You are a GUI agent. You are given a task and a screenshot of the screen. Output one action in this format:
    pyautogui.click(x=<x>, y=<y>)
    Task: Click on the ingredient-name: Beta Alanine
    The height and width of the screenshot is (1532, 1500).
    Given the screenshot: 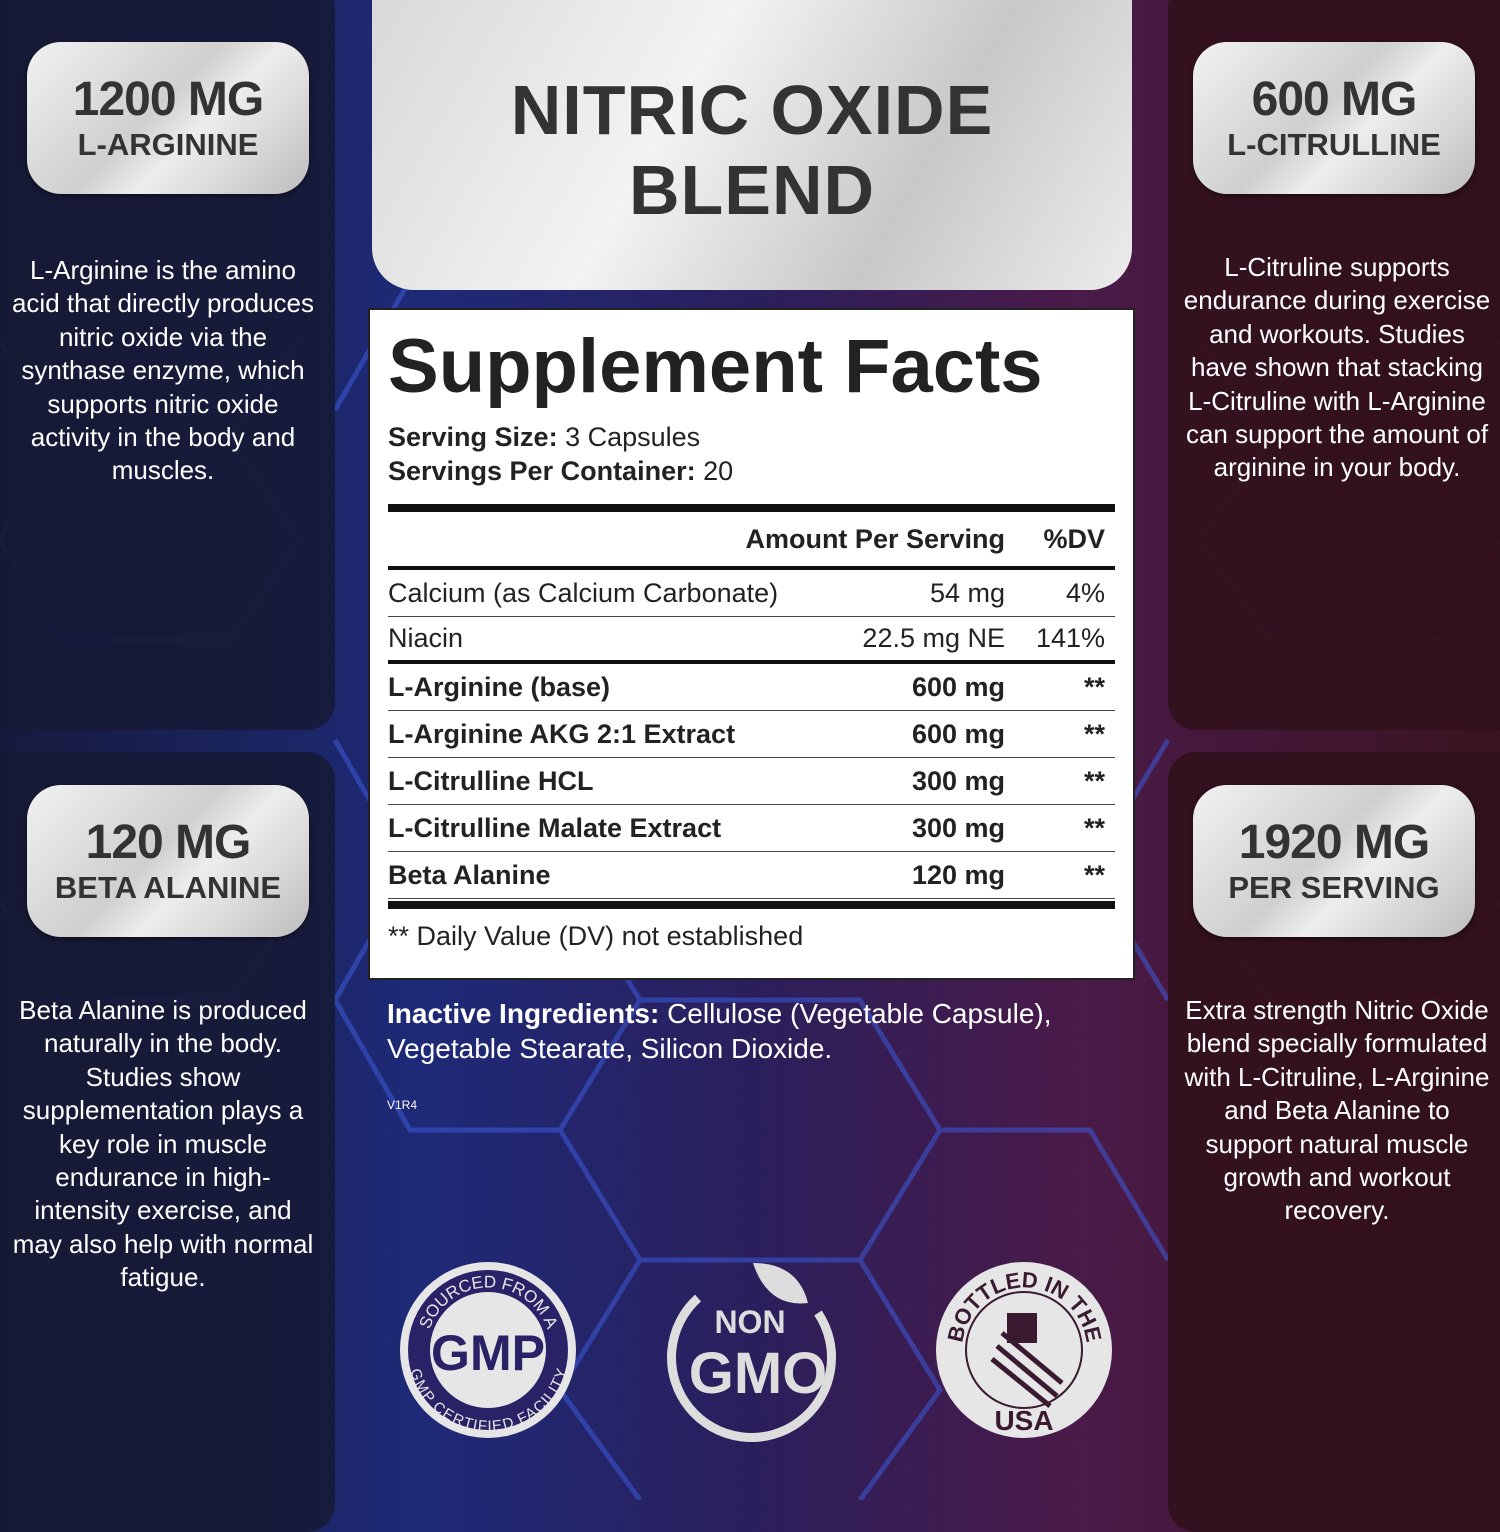 What is the action you would take?
    pyautogui.click(x=469, y=874)
    